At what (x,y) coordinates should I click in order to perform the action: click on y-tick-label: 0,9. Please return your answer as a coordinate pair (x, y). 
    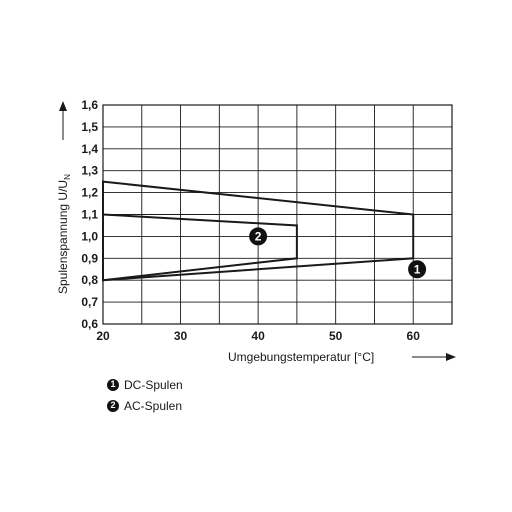
    Looking at the image, I should click on (89, 258).